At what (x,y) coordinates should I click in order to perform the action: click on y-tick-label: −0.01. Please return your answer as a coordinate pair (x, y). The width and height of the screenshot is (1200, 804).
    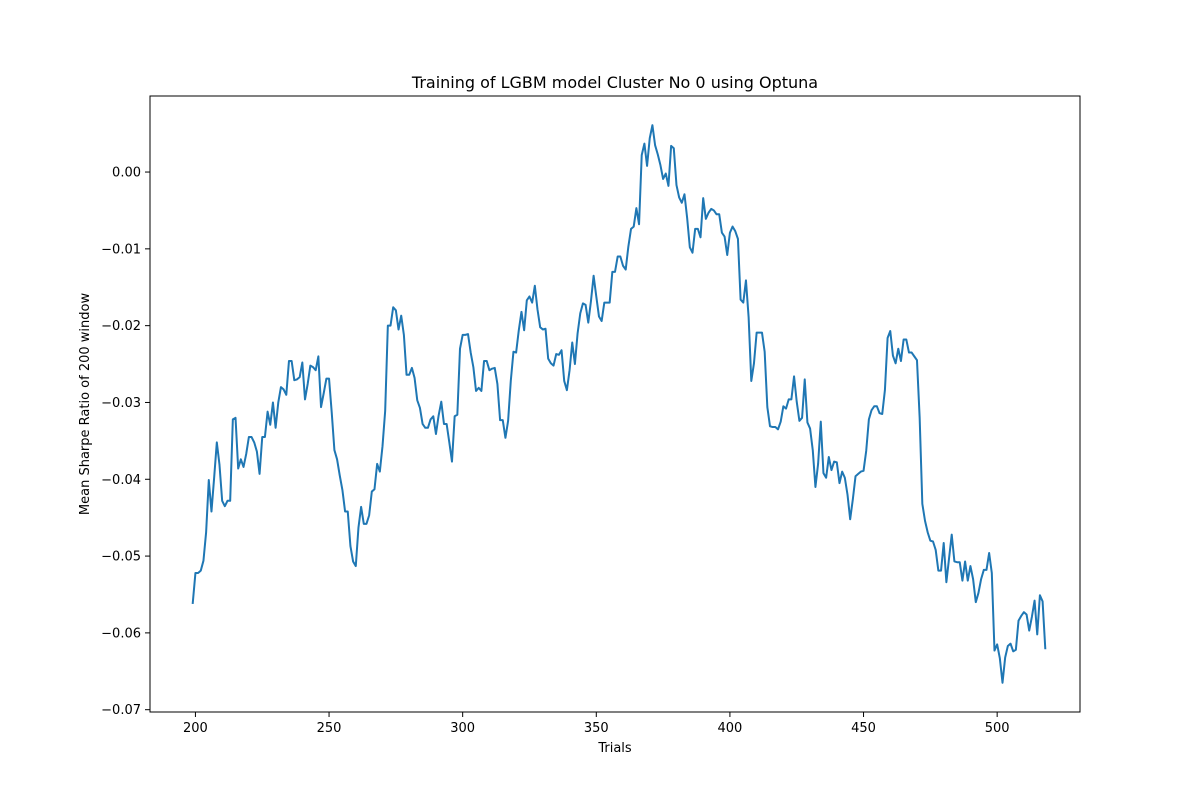
    Looking at the image, I should click on (121, 249).